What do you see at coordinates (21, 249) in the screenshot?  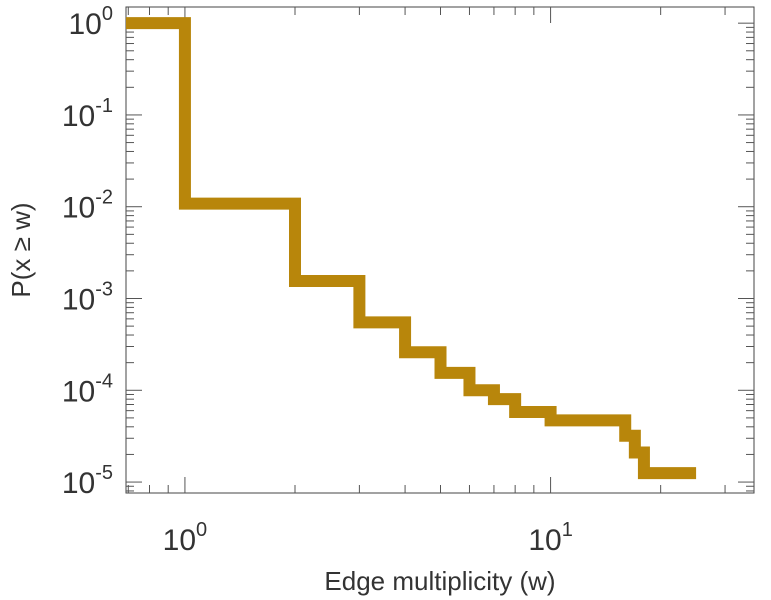 I see `y-axis-title: P(x ≥ w)` at bounding box center [21, 249].